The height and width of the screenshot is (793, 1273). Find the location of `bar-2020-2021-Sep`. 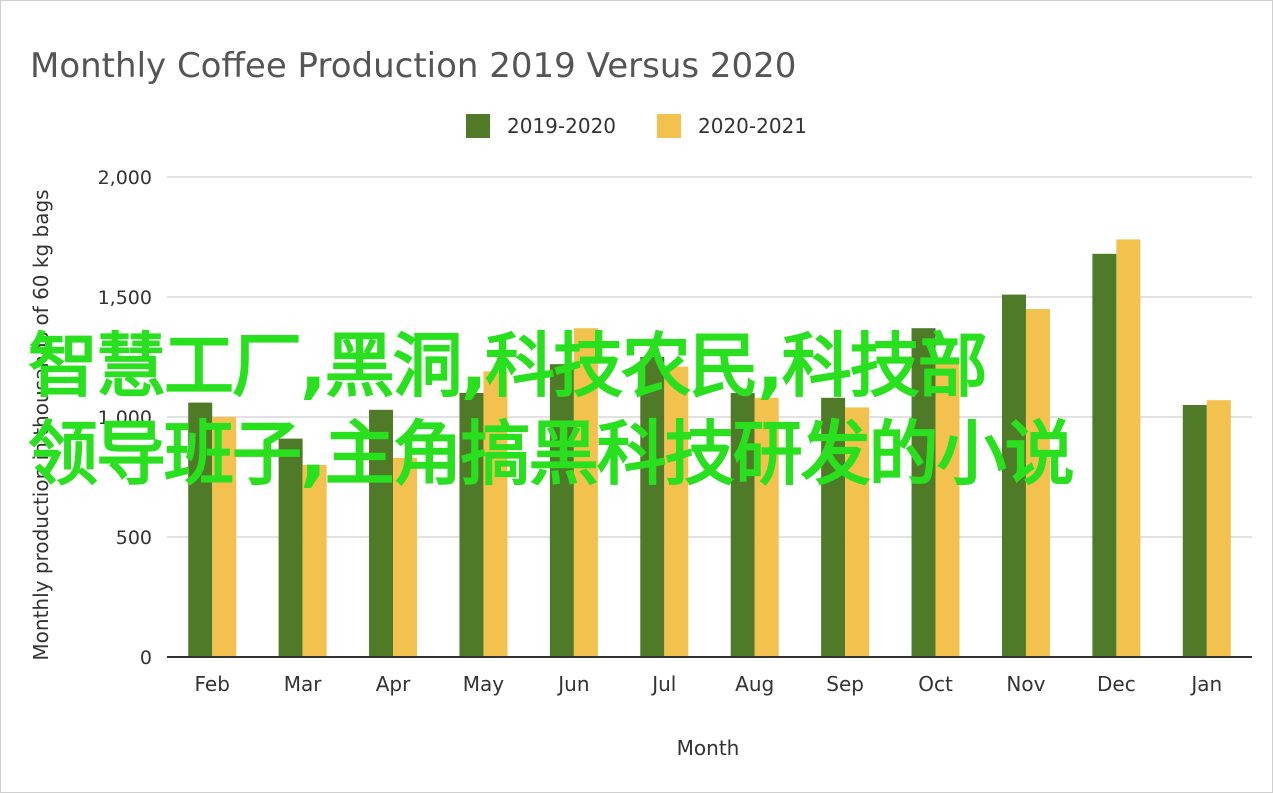

bar-2020-2021-Sep is located at coordinates (857, 532).